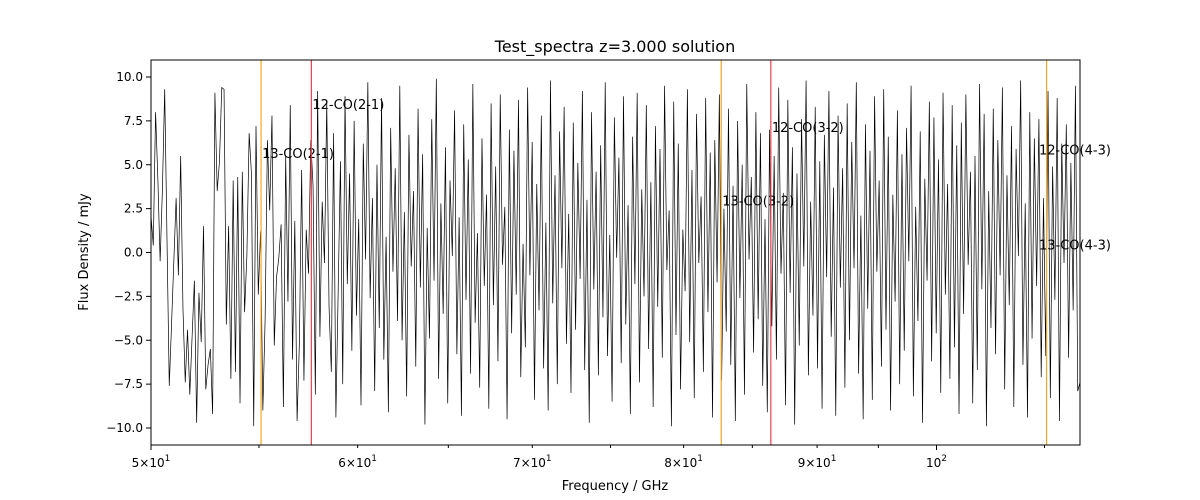 The height and width of the screenshot is (500, 1200). What do you see at coordinates (129, 77) in the screenshot?
I see `y-tick-label: 10.0` at bounding box center [129, 77].